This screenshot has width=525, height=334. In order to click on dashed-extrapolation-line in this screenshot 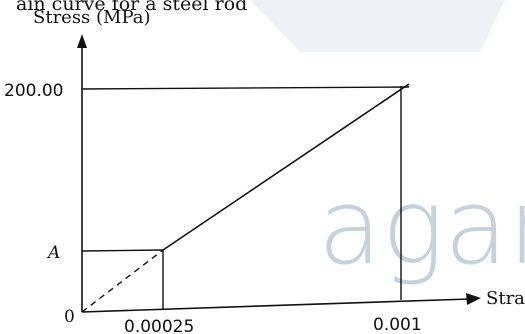, I will do `click(122, 281)`.